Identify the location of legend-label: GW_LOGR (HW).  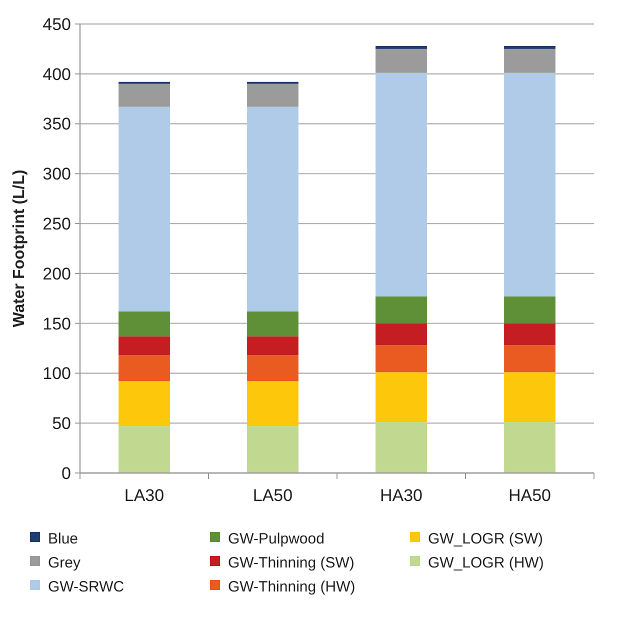
(486, 563).